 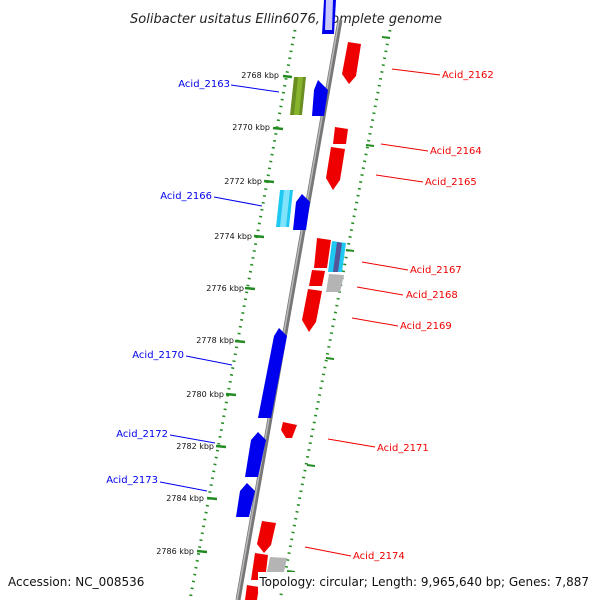 What do you see at coordinates (215, 340) in the screenshot?
I see `tick-label: 2778 kbp` at bounding box center [215, 340].